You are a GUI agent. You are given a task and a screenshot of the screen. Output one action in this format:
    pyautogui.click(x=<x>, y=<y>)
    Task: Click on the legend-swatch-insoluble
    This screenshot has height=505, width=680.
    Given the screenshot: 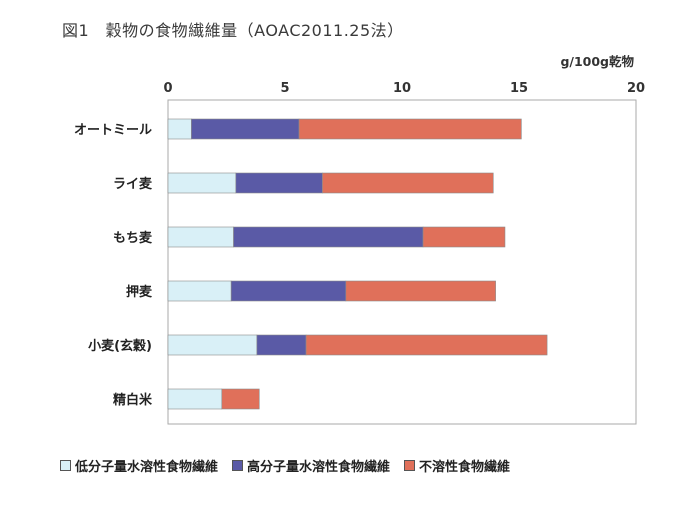 What is the action you would take?
    pyautogui.click(x=410, y=465)
    